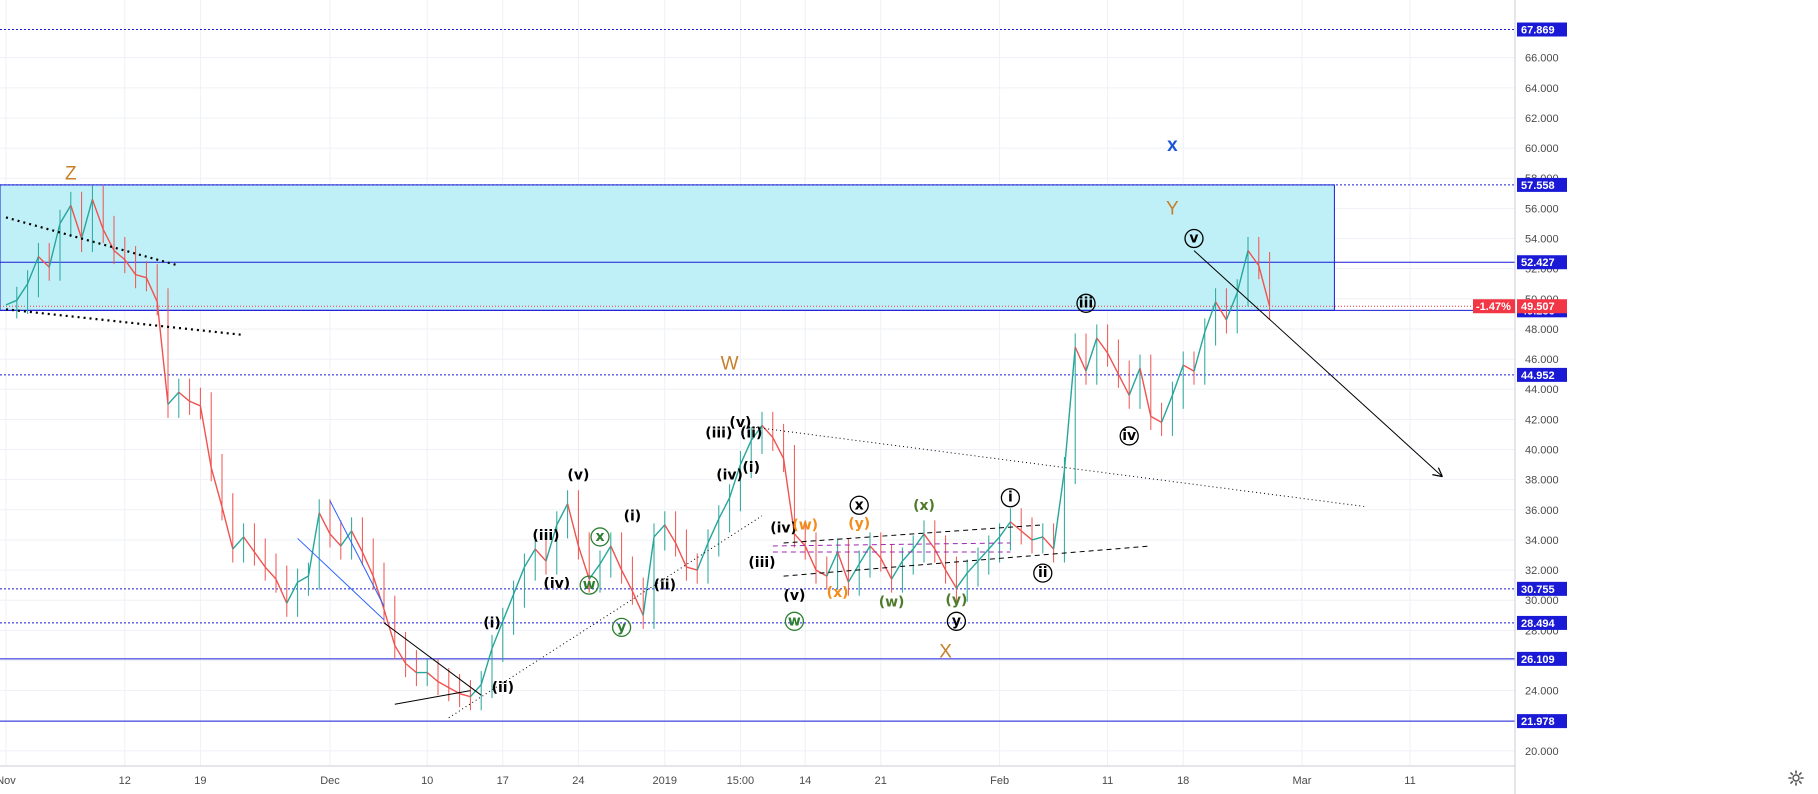 The width and height of the screenshot is (1818, 794). I want to click on circled-wave-label: w, so click(794, 621).